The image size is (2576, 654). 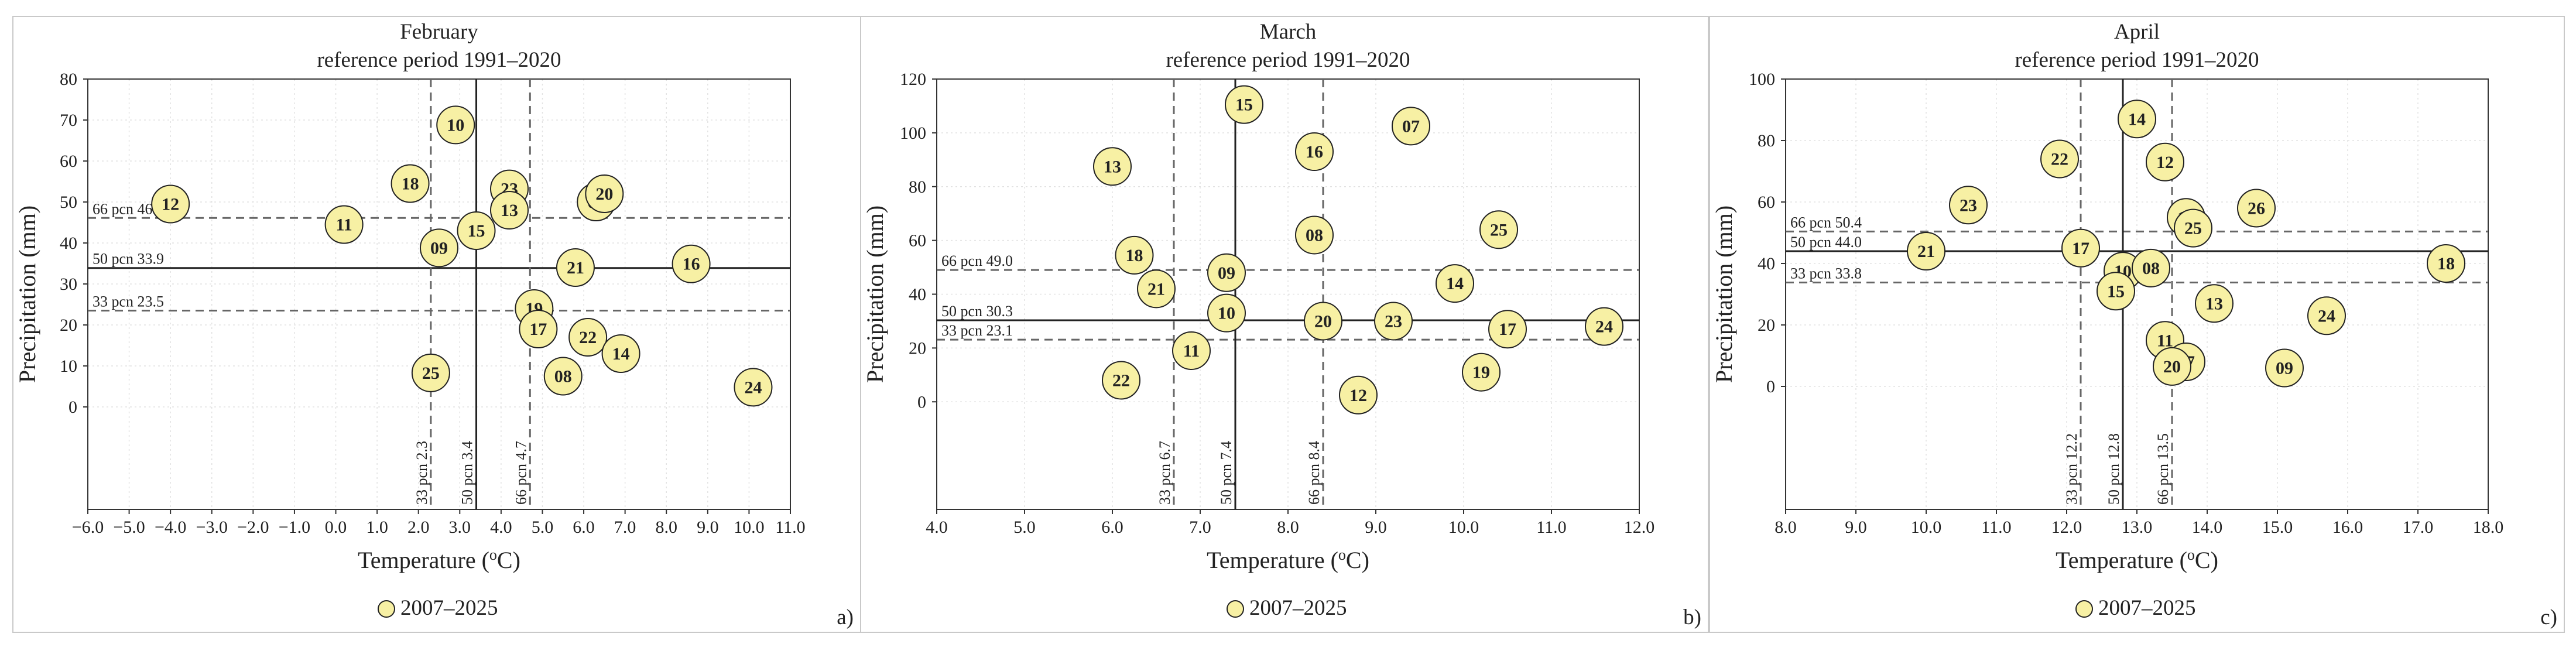 I want to click on ref-line-vertical-label: 66 pcn 8.4, so click(x=1314, y=473).